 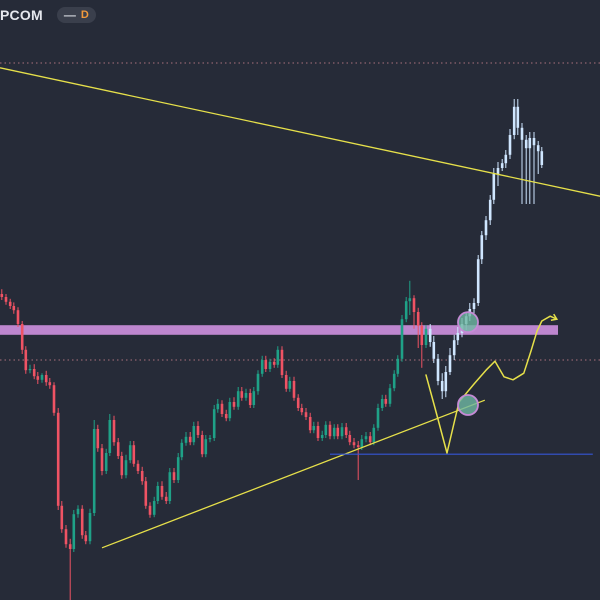 I want to click on projected-path, so click(x=491, y=384).